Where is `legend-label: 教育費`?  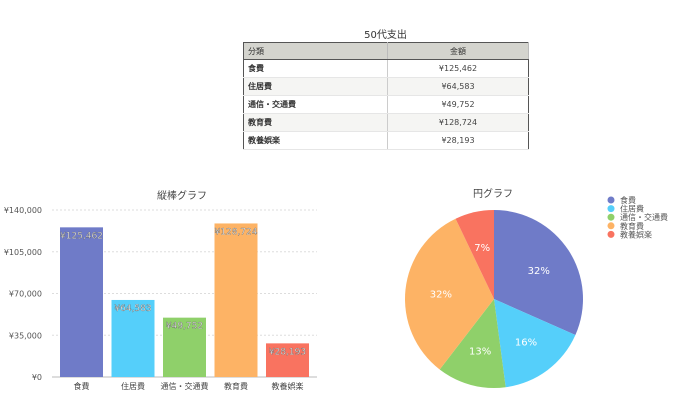 legend-label: 教育費 is located at coordinates (632, 226).